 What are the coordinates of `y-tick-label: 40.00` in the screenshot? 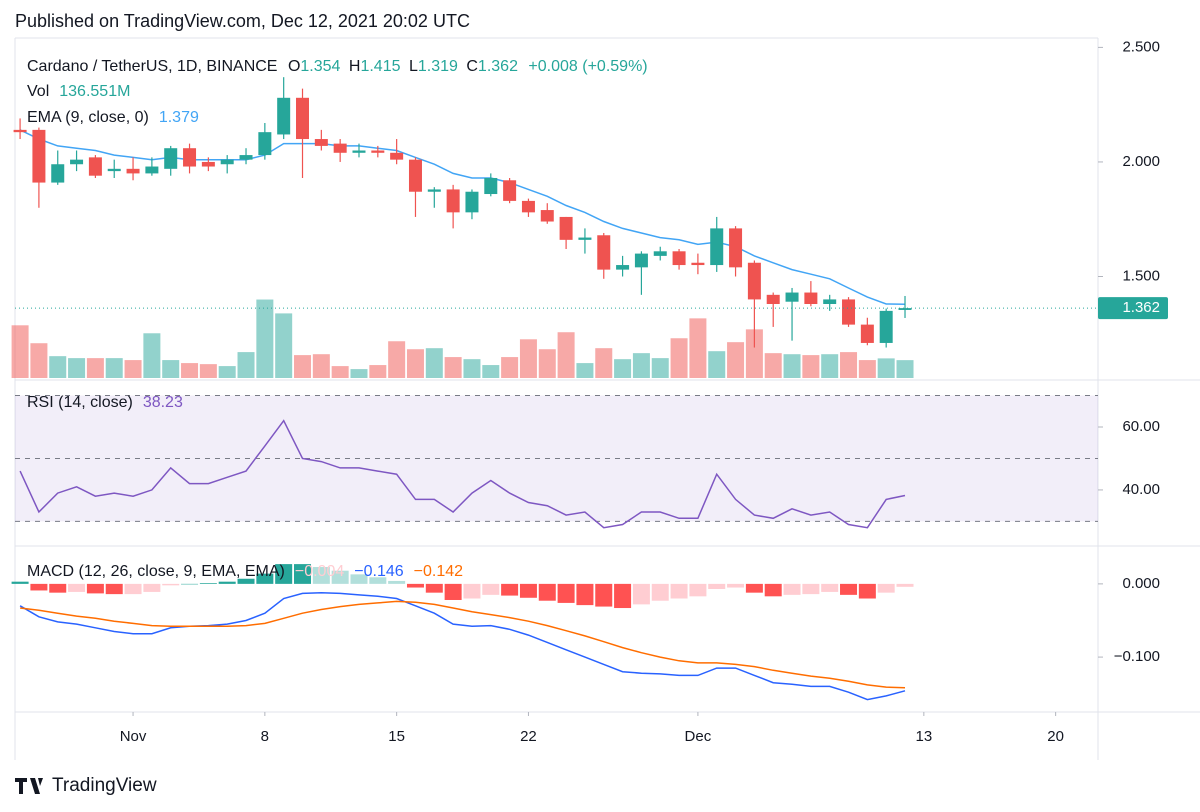 It's located at (1141, 489).